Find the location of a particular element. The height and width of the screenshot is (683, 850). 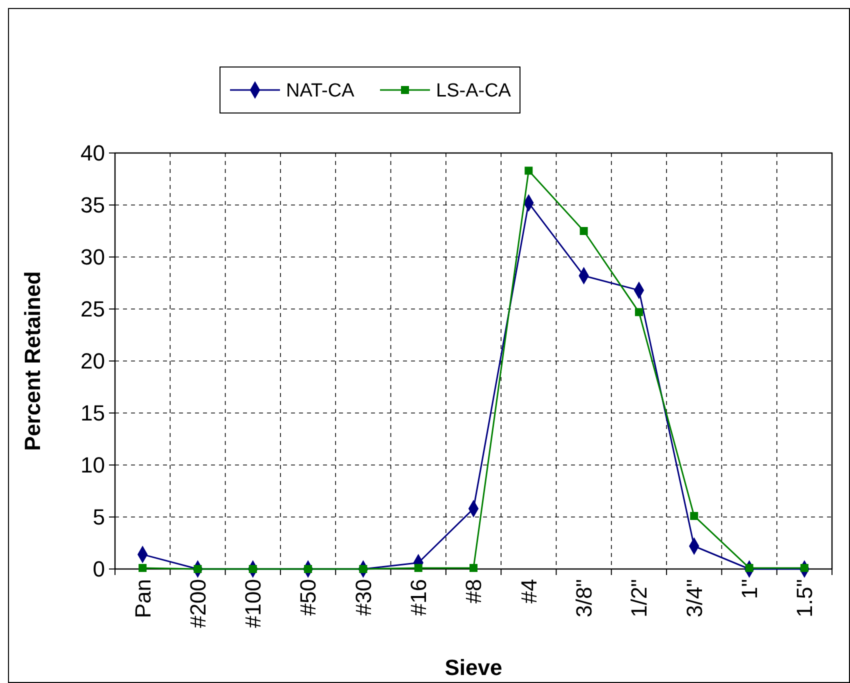

x-tick-label: #8 is located at coordinates (473, 591).